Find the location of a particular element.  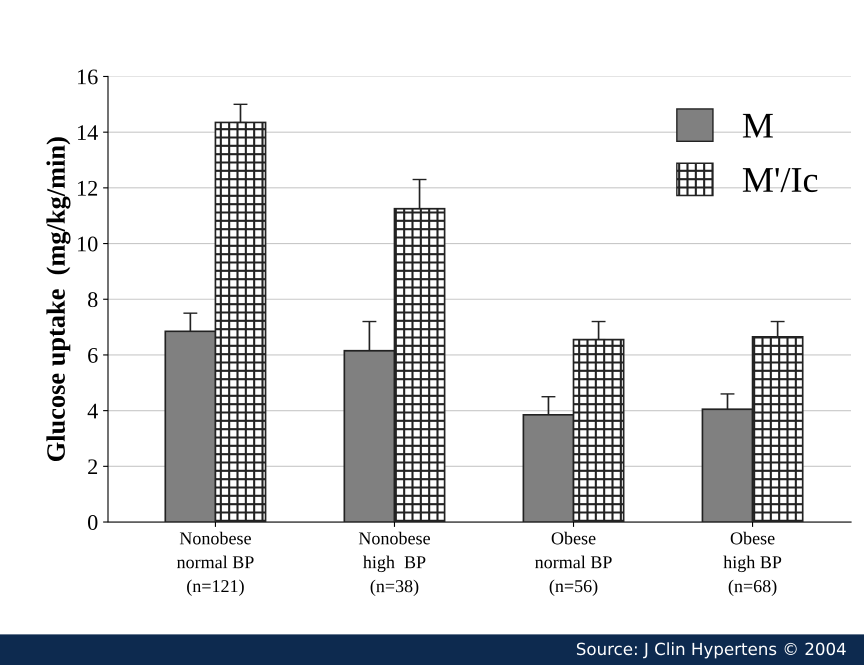

y-tick-label: 0 is located at coordinates (93, 522).